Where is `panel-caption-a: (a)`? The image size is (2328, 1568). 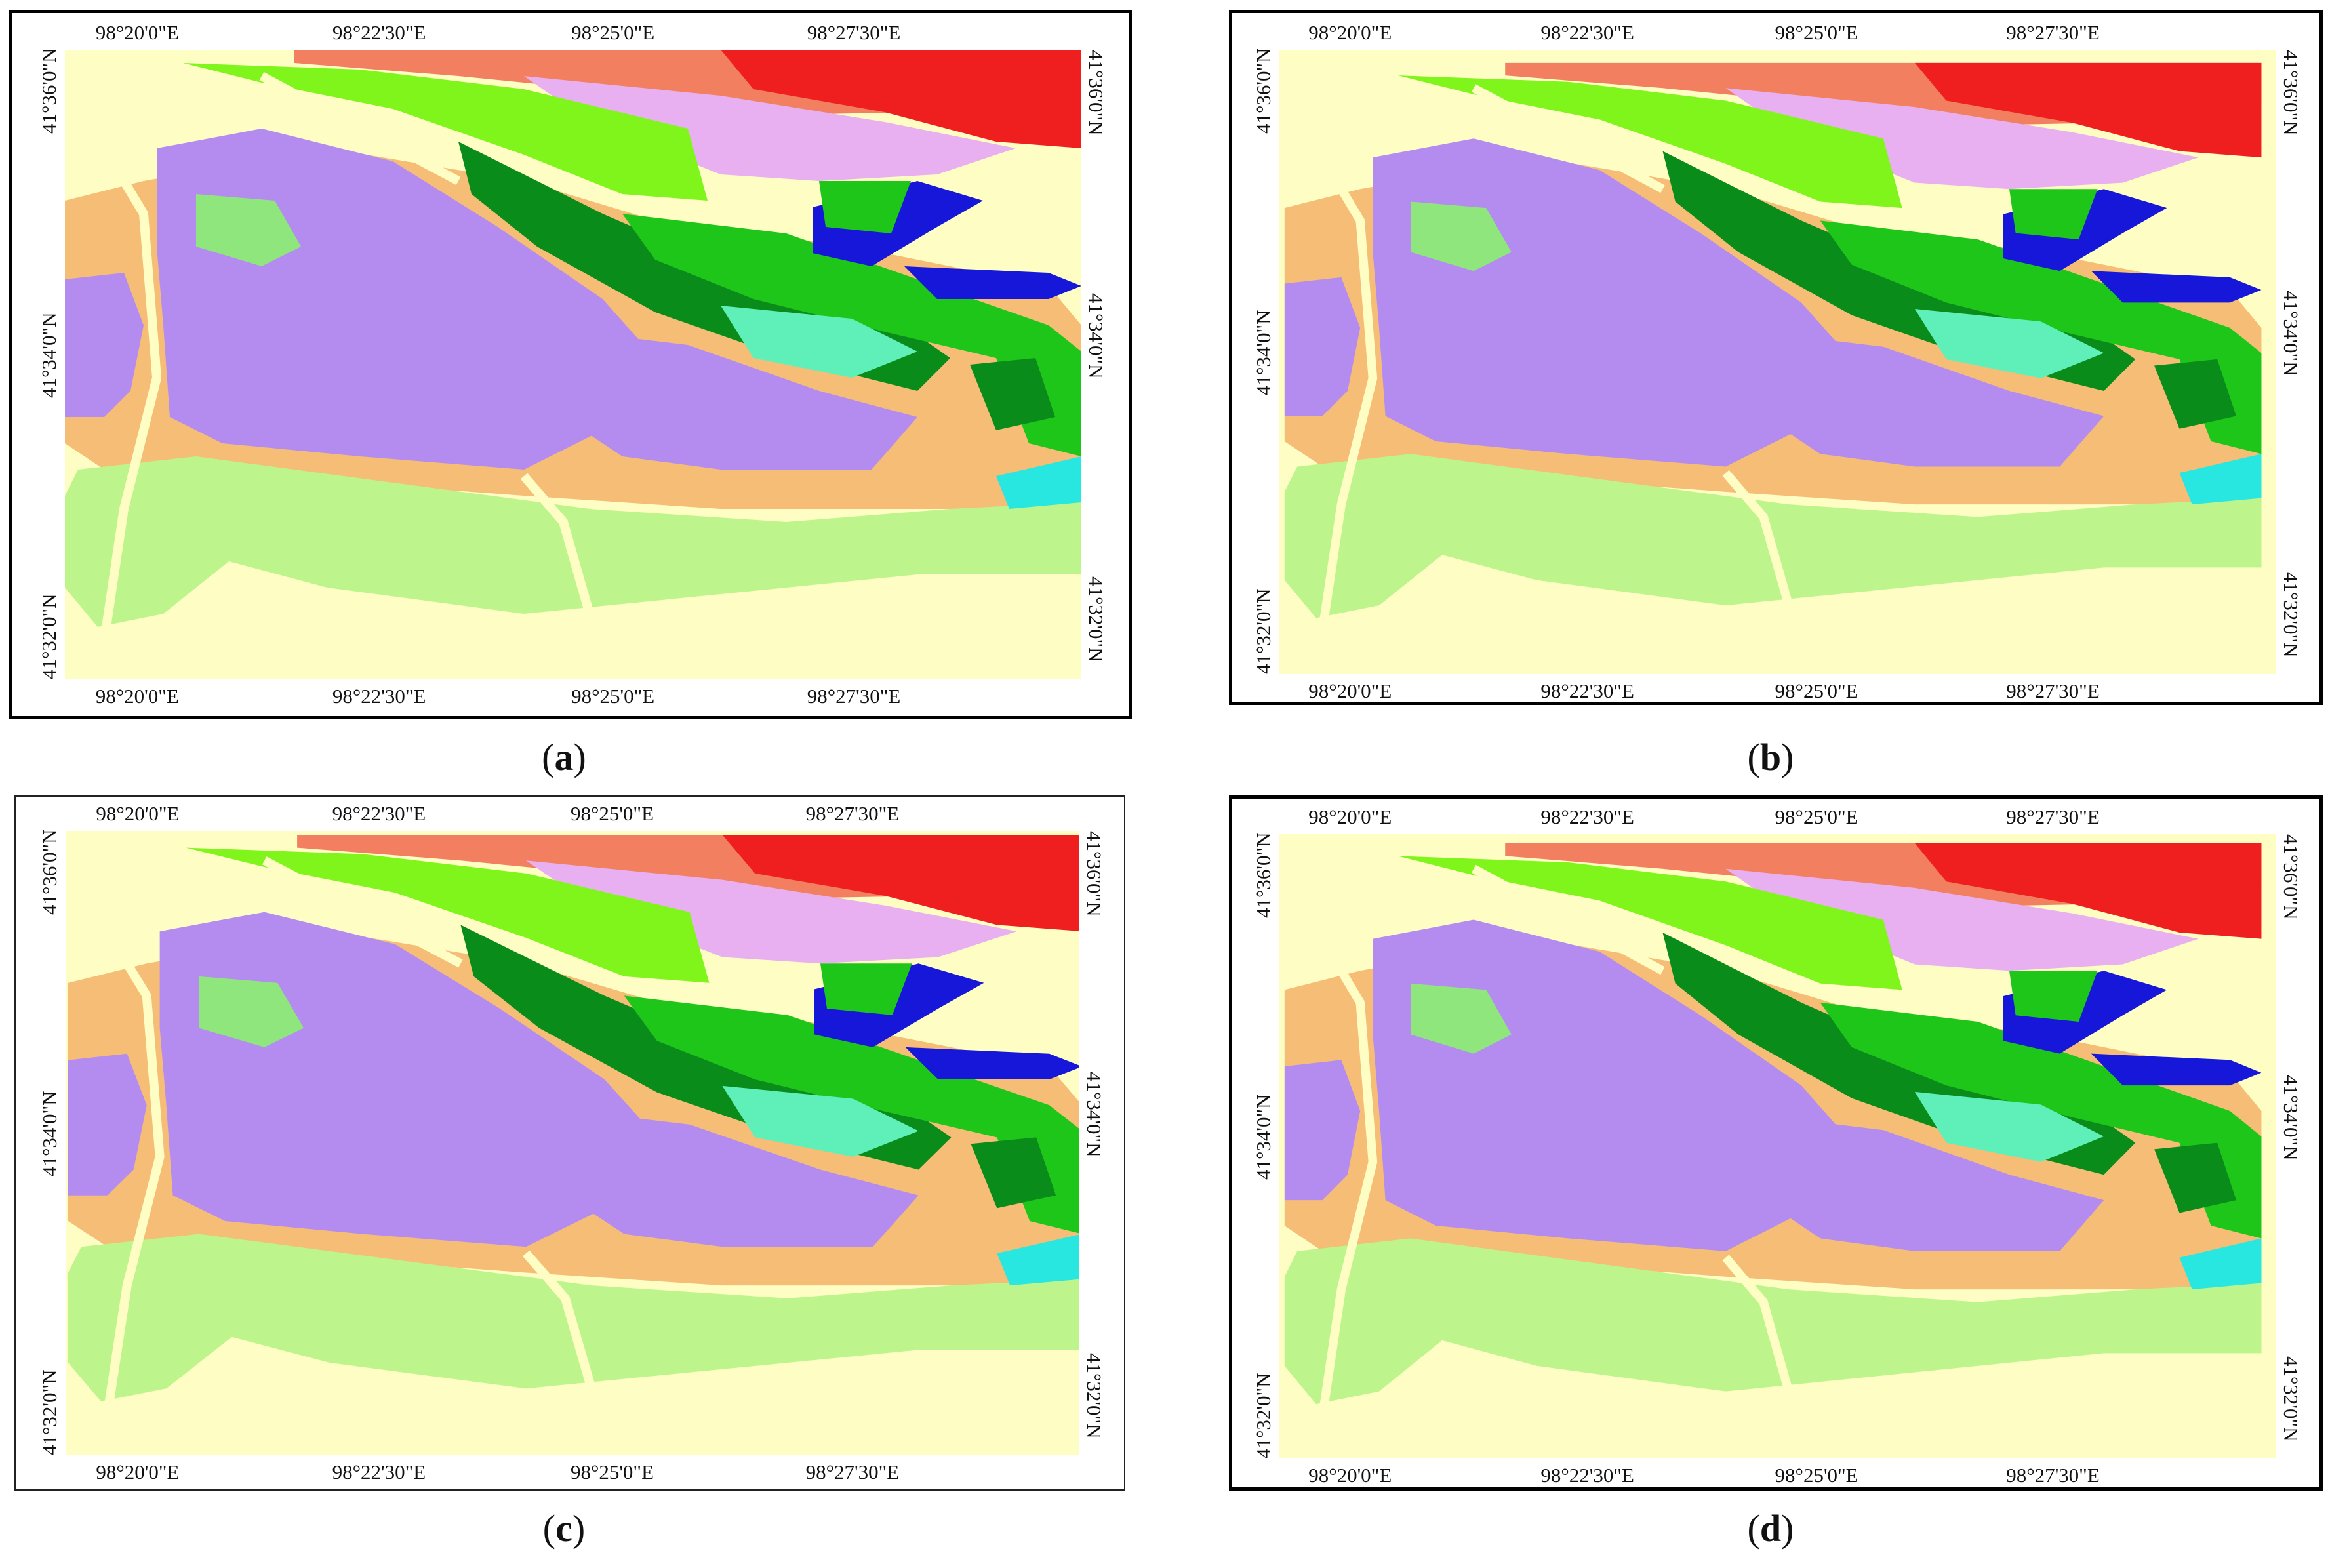
panel-caption-a: (a) is located at coordinates (564, 757).